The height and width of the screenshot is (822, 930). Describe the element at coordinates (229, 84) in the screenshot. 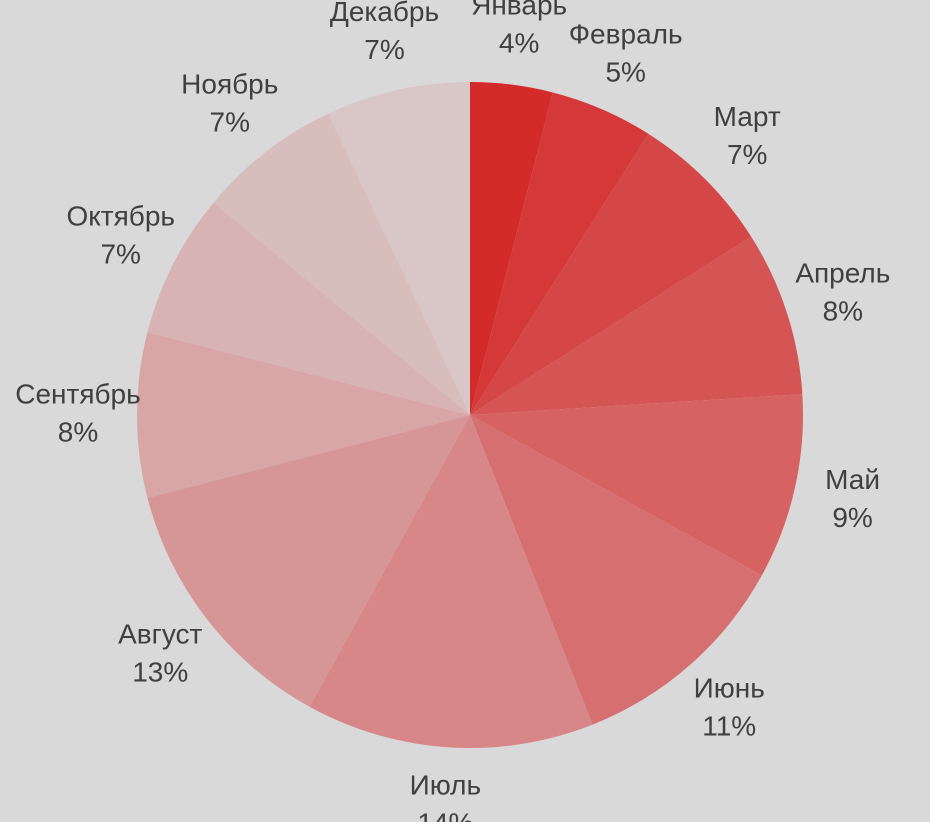

I see `slice-label: Ноябрь` at that location.